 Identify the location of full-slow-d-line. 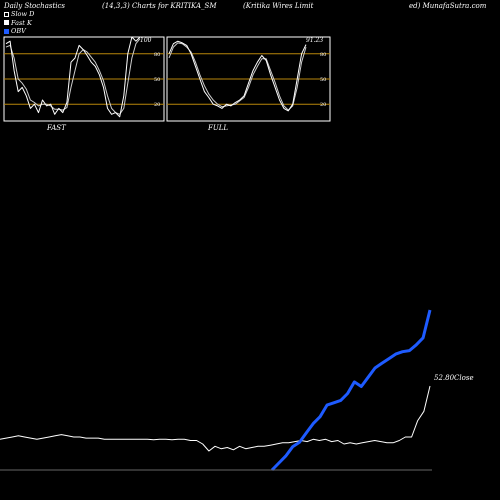
(237, 76).